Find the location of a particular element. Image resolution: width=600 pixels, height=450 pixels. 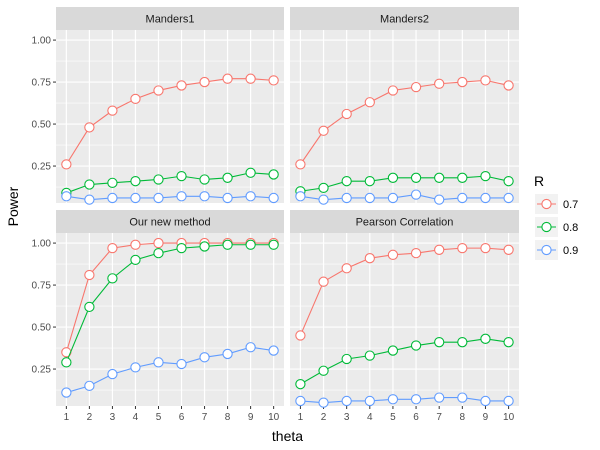

x-tick-label: 7 is located at coordinates (205, 417).